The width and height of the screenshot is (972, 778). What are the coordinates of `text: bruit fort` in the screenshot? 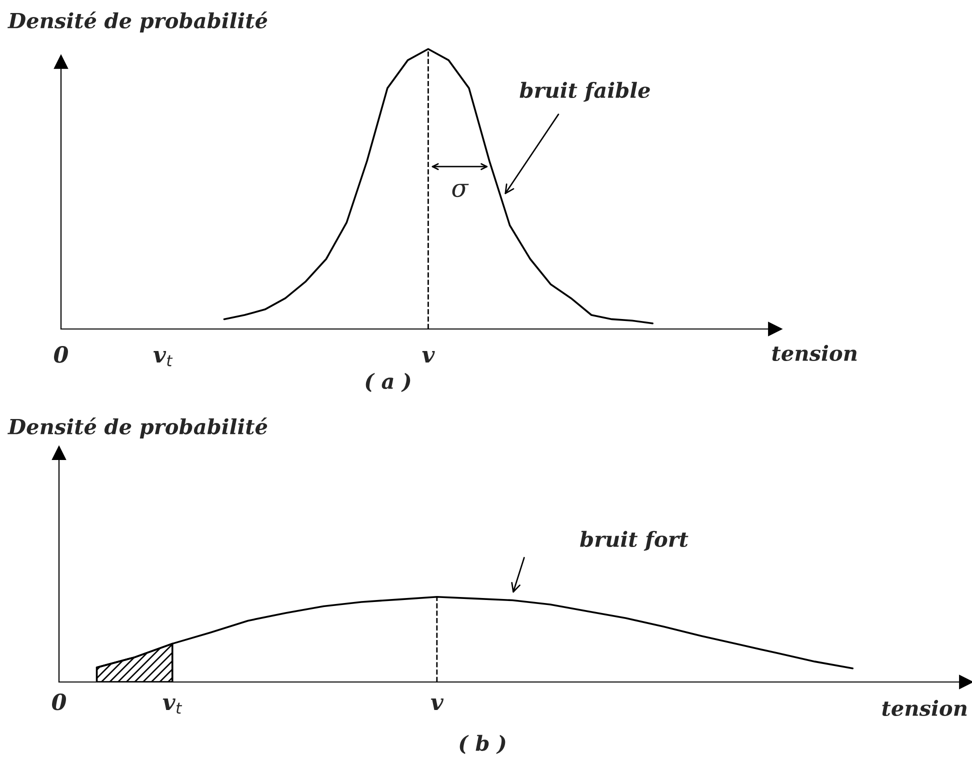 It's located at (634, 540).